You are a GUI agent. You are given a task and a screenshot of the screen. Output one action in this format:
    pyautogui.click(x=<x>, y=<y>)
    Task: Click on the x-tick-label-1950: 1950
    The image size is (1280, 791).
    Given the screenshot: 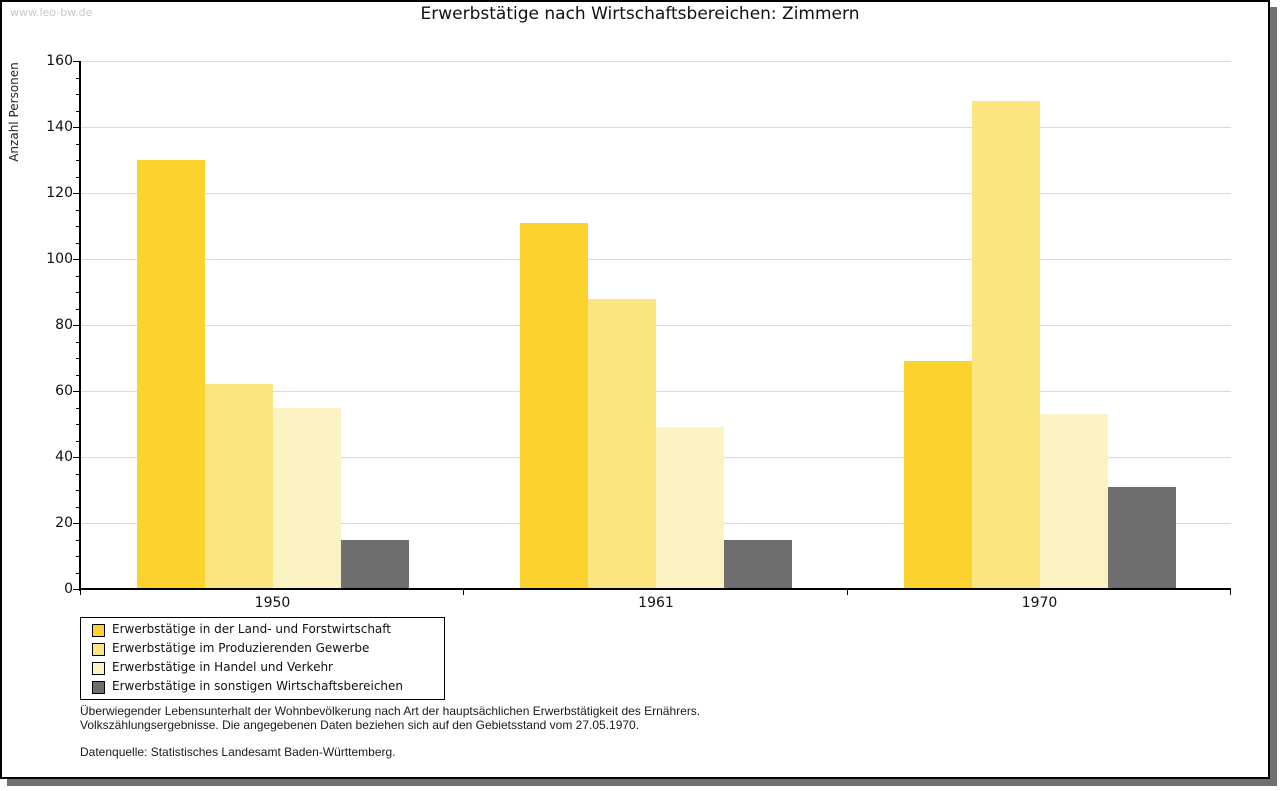 What is the action you would take?
    pyautogui.click(x=272, y=603)
    